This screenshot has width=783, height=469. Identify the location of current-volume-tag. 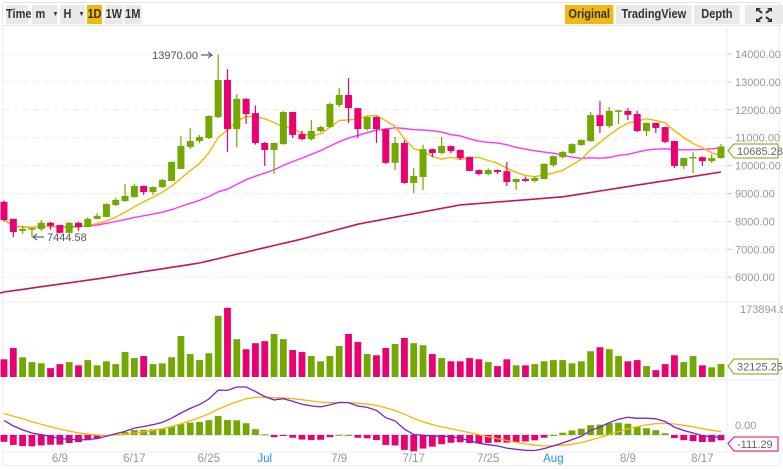
(753, 366).